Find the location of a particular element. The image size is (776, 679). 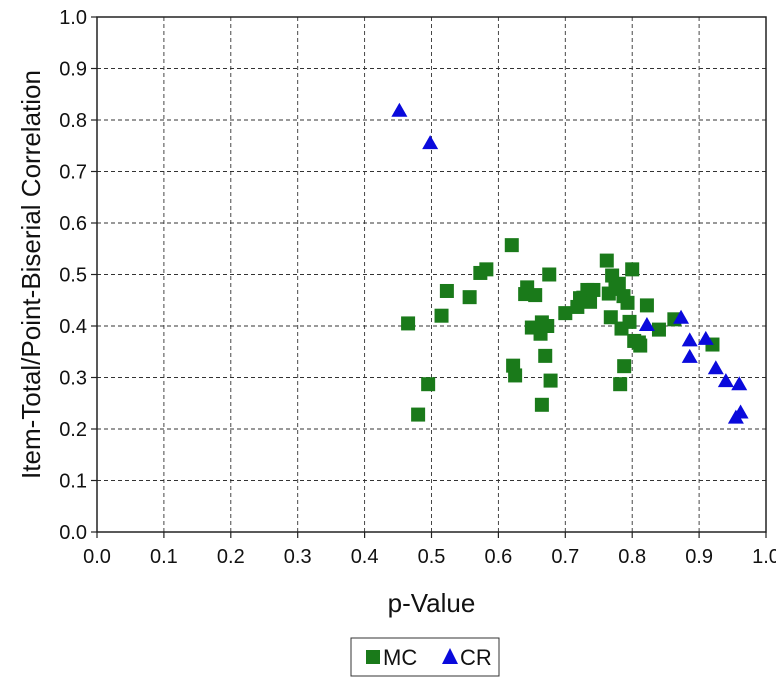

legend-cr-label: CR is located at coordinates (476, 657).